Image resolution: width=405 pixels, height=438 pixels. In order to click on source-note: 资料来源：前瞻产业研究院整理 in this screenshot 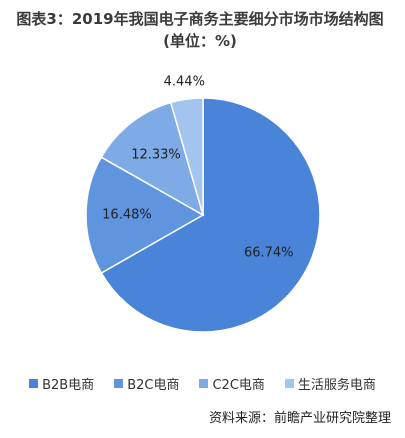, I will do `click(299, 418)`.